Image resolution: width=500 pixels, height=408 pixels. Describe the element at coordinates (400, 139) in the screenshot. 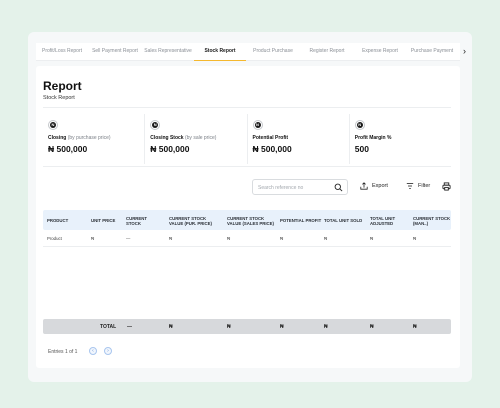

I see `stat-profit-margin: N Profit Margin % 500` at that location.